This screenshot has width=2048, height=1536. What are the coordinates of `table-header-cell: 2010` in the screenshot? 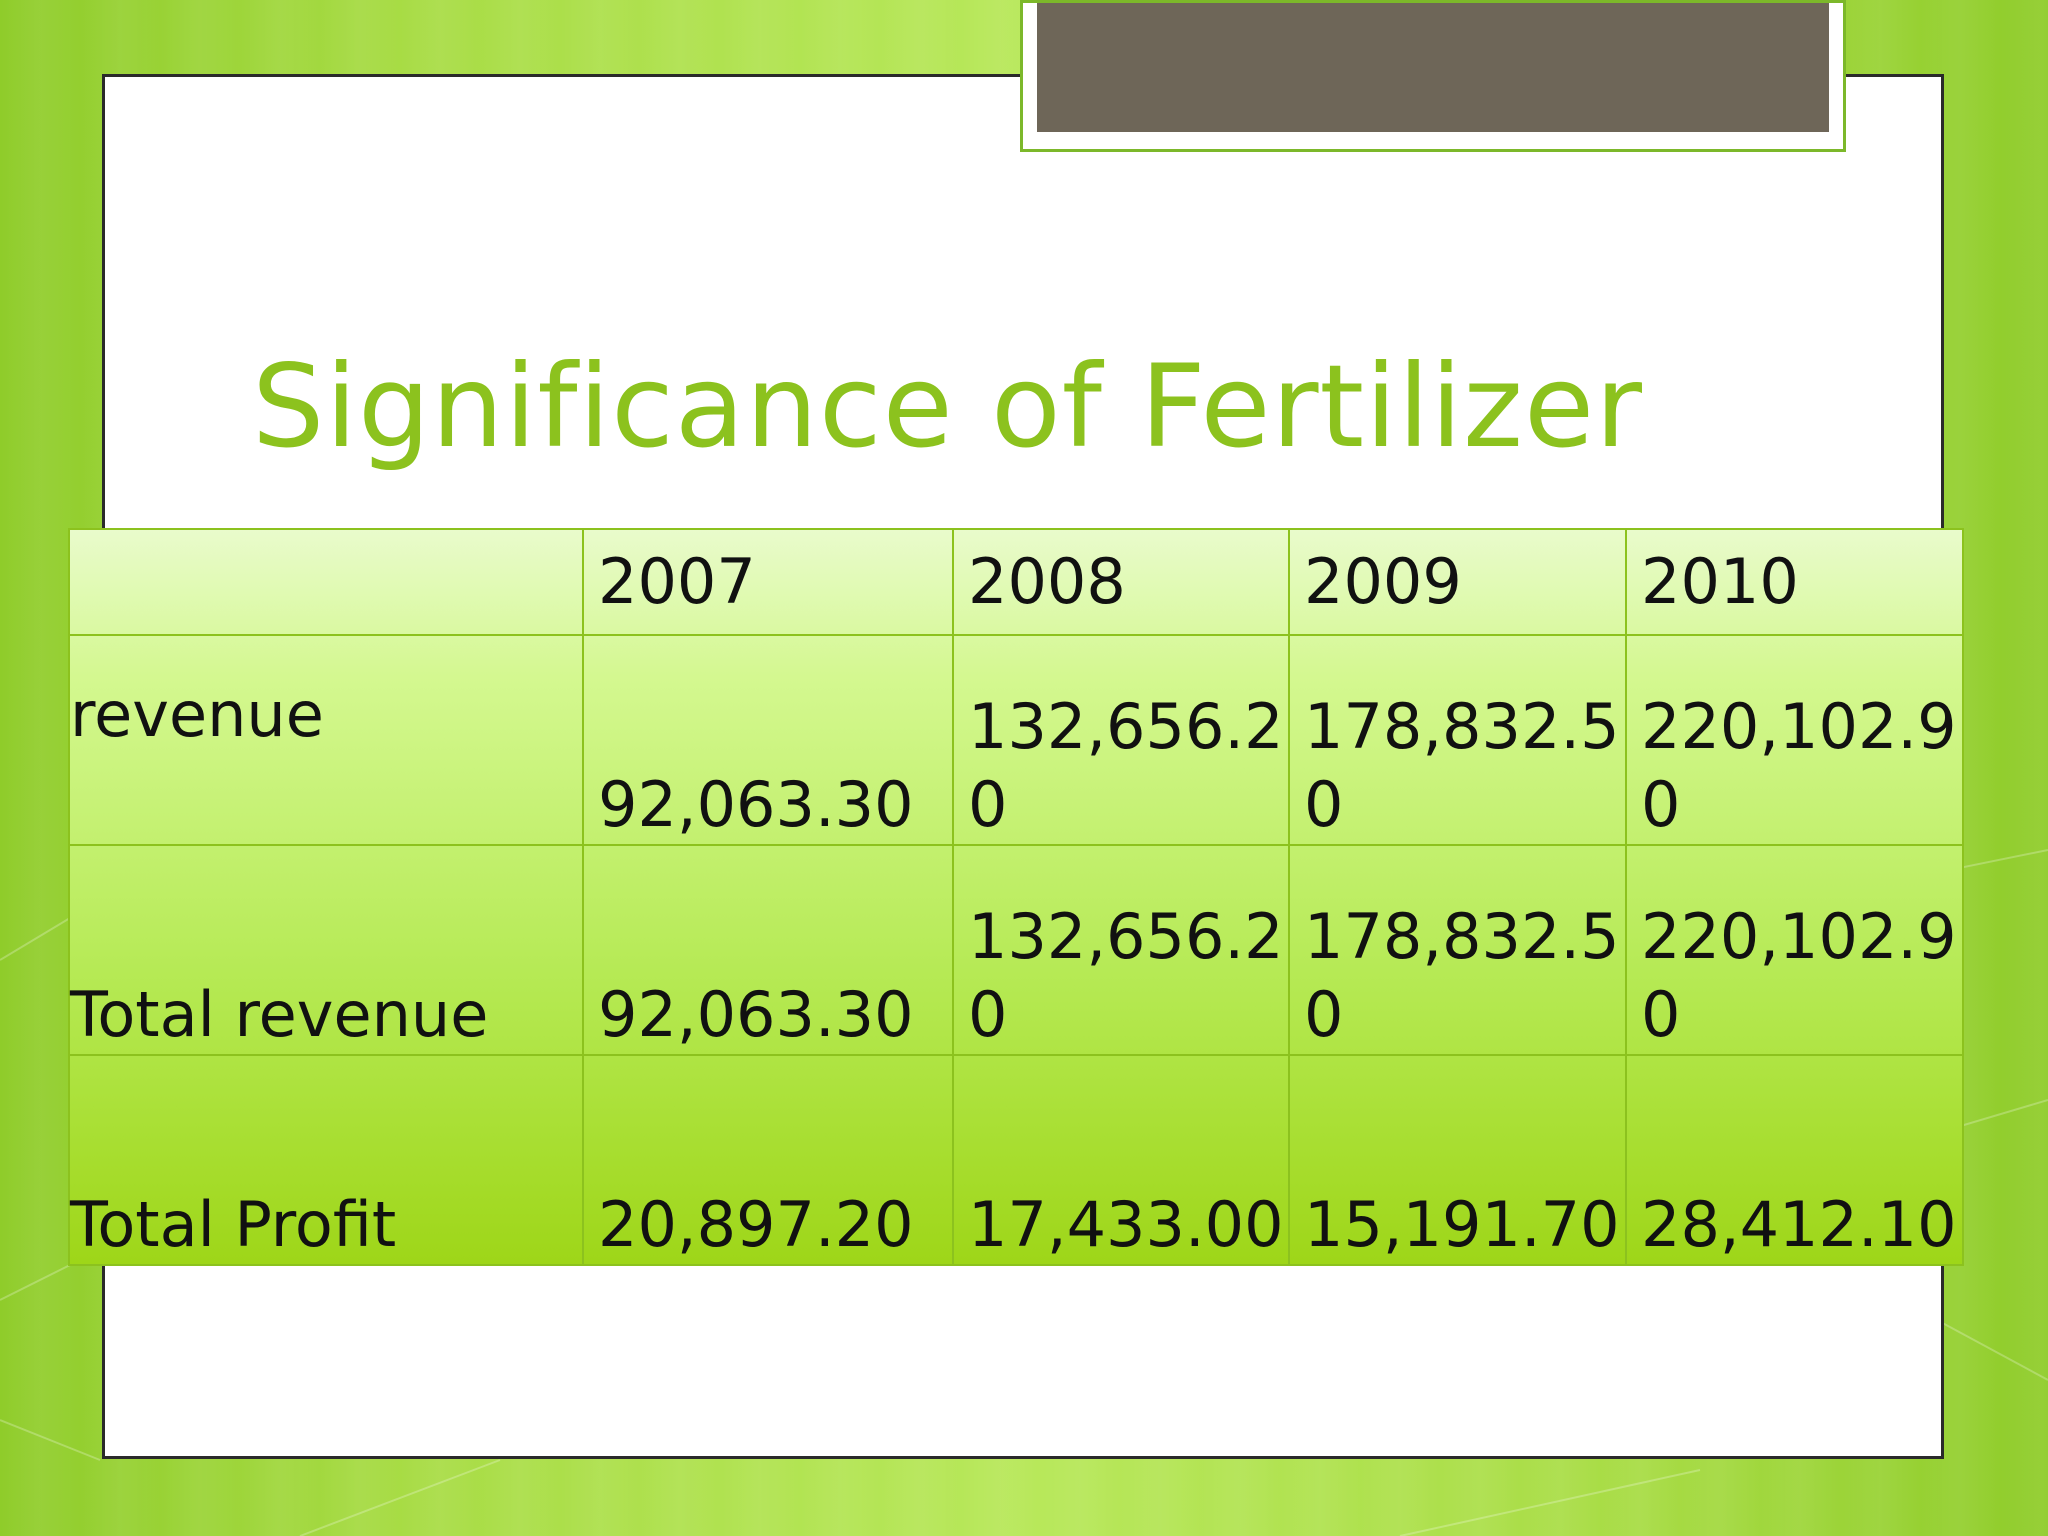 It's located at (1794, 582).